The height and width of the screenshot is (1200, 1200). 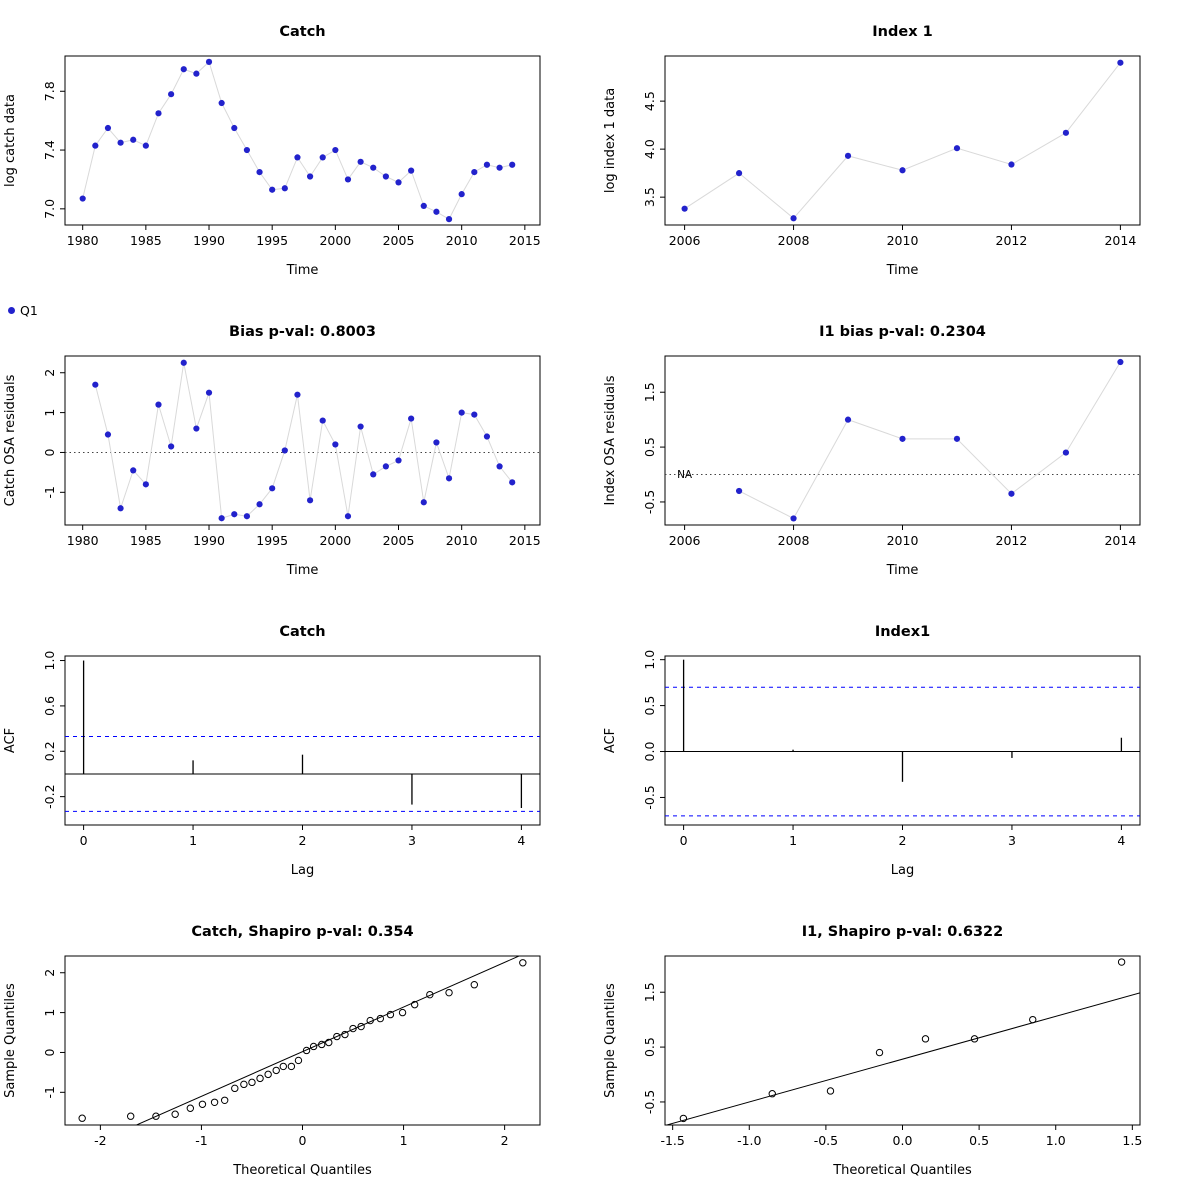 What do you see at coordinates (649, 660) in the screenshot?
I see `y-tick-label: 1.0` at bounding box center [649, 660].